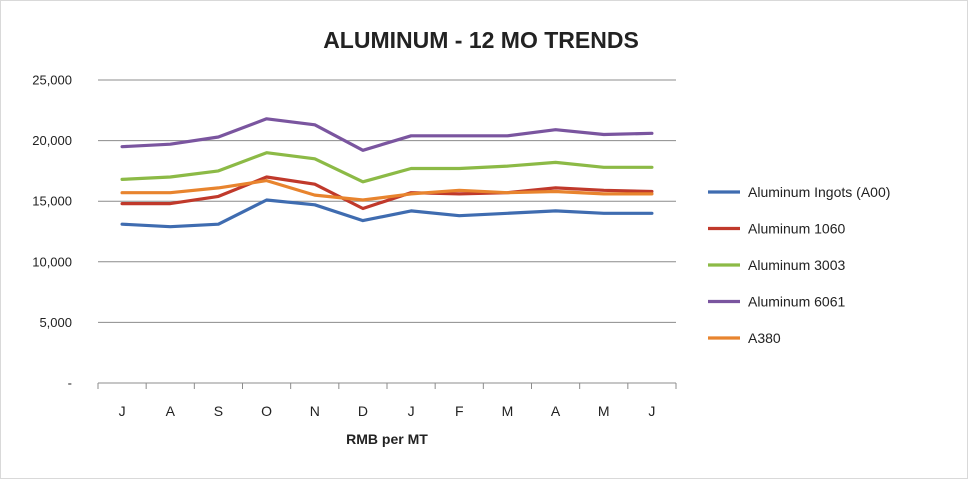 The width and height of the screenshot is (968, 483). What do you see at coordinates (796, 302) in the screenshot?
I see `legend-label: Aluminum 6061` at bounding box center [796, 302].